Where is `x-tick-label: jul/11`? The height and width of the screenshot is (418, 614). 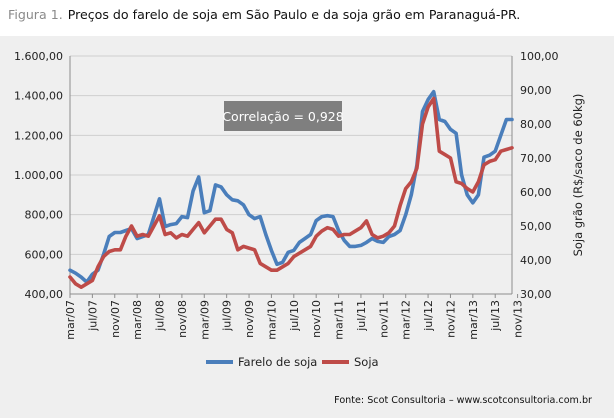
x-tick-label: jul/11 is located at coordinates (361, 316).